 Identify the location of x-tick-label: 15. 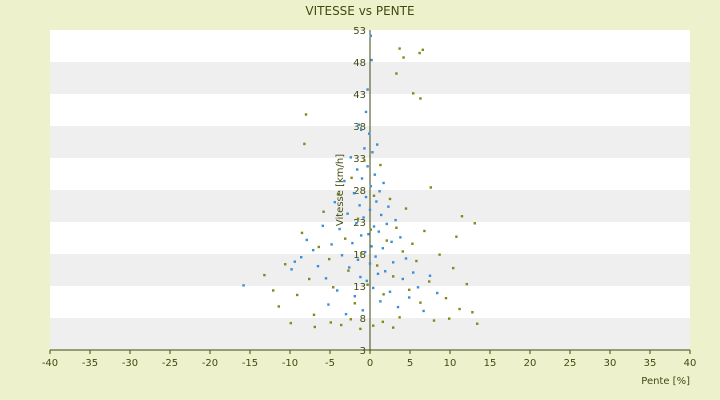
(490, 363).